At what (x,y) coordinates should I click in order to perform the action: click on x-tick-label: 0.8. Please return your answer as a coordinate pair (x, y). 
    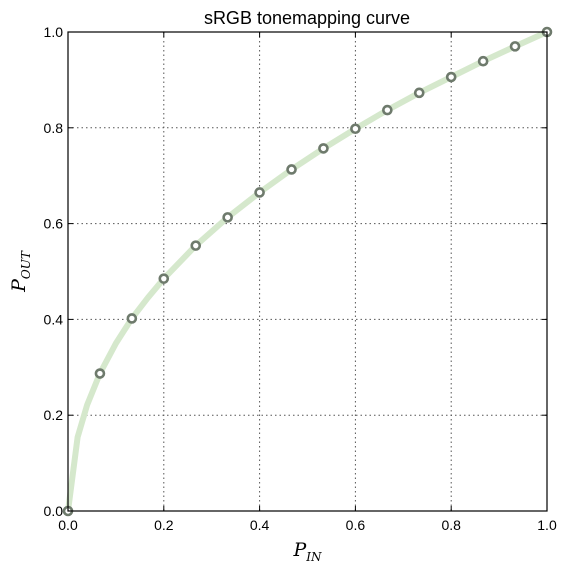
    Looking at the image, I should click on (451, 525).